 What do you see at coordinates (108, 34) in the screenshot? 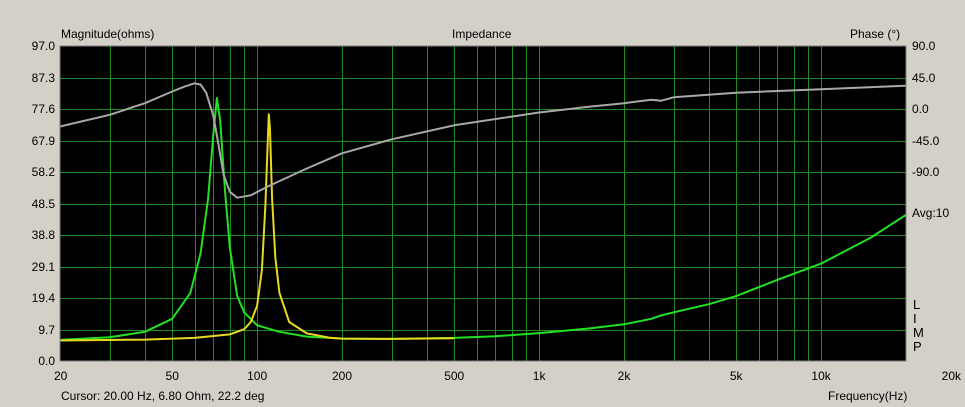
I see `left-axis-title: Magnitude(ohms)` at bounding box center [108, 34].